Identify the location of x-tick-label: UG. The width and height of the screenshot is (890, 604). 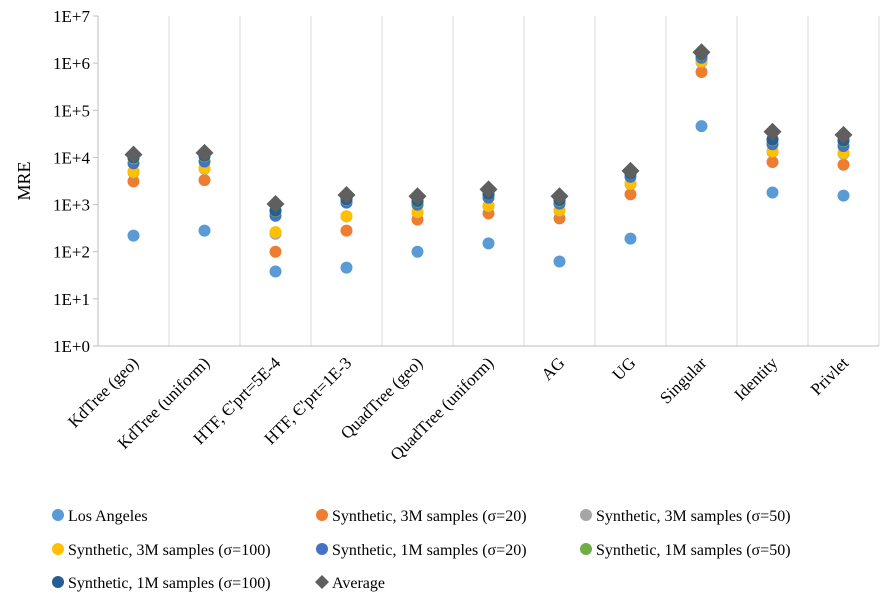
(624, 368).